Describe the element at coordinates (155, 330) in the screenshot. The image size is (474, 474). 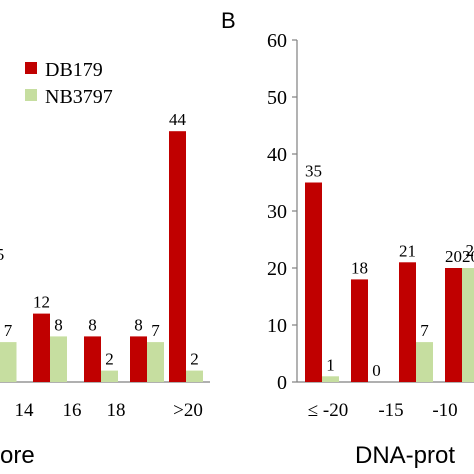
I see `panel-a-data-label-nb3797-3: 7` at that location.